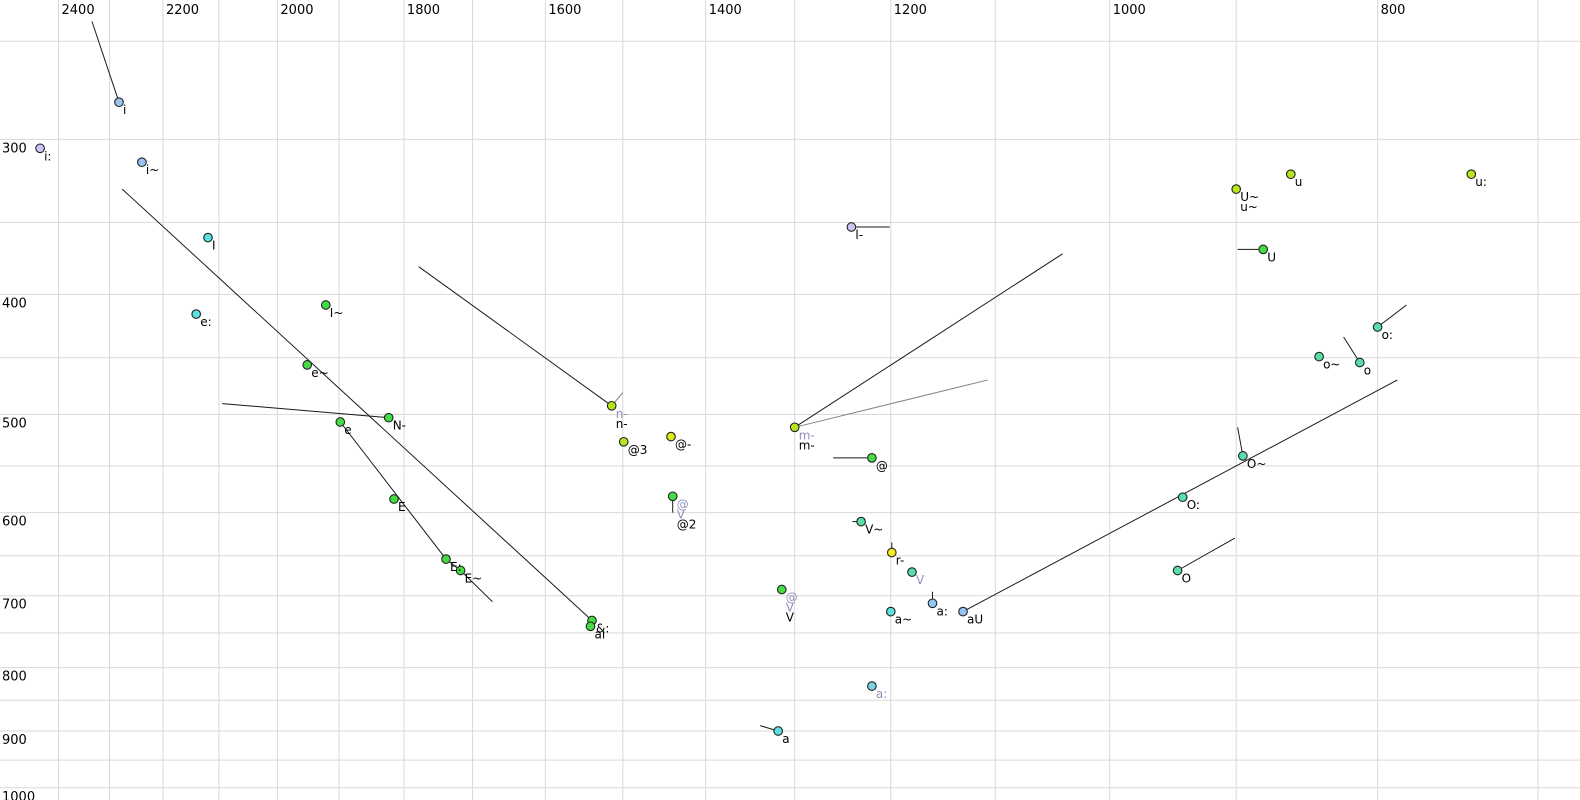 This screenshot has width=1580, height=800. I want to click on point-label-V-1: V, so click(790, 608).